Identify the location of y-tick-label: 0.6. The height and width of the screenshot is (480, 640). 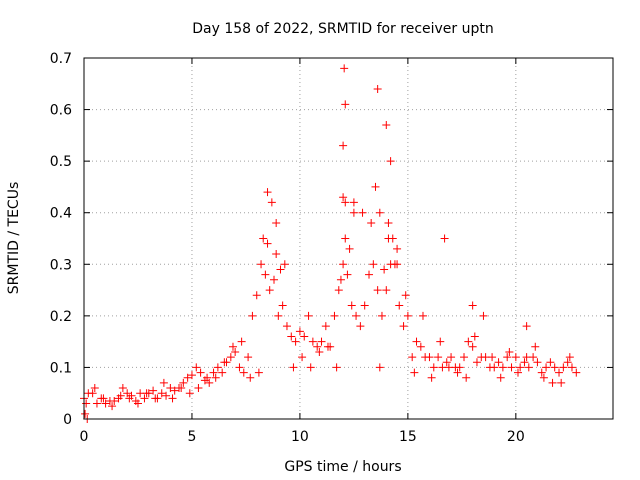
(61, 111).